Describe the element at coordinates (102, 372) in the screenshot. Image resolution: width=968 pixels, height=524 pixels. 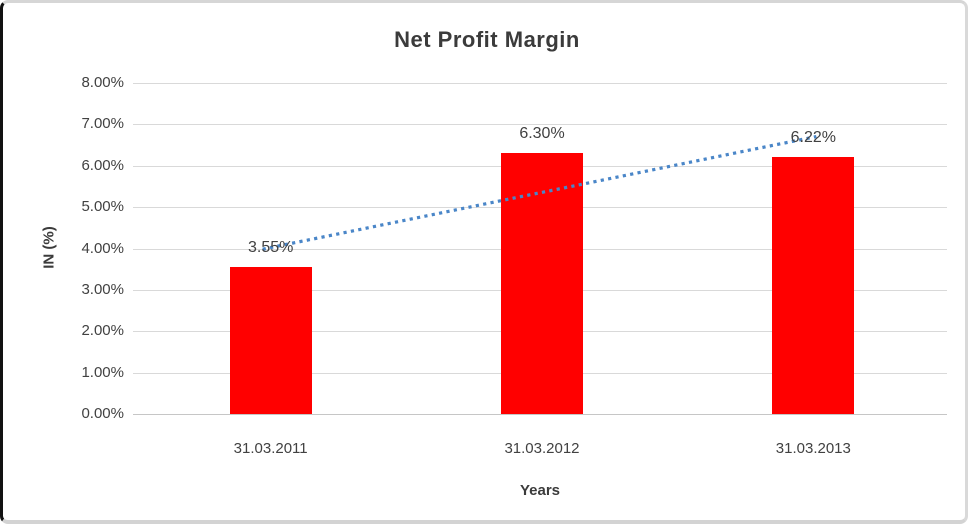
I see `y-tick-label: 1.00%` at that location.